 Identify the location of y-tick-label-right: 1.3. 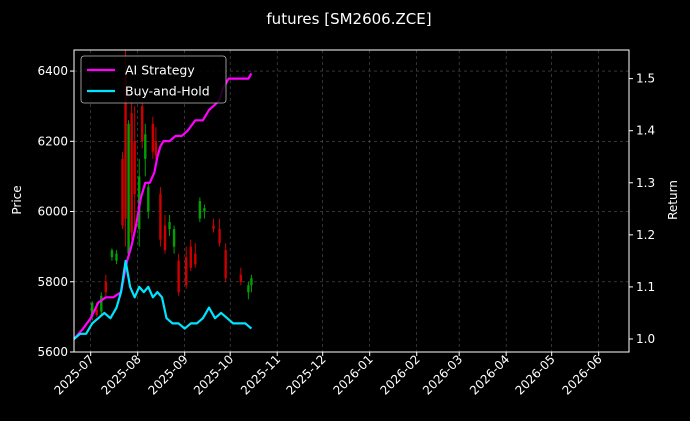
(645, 183).